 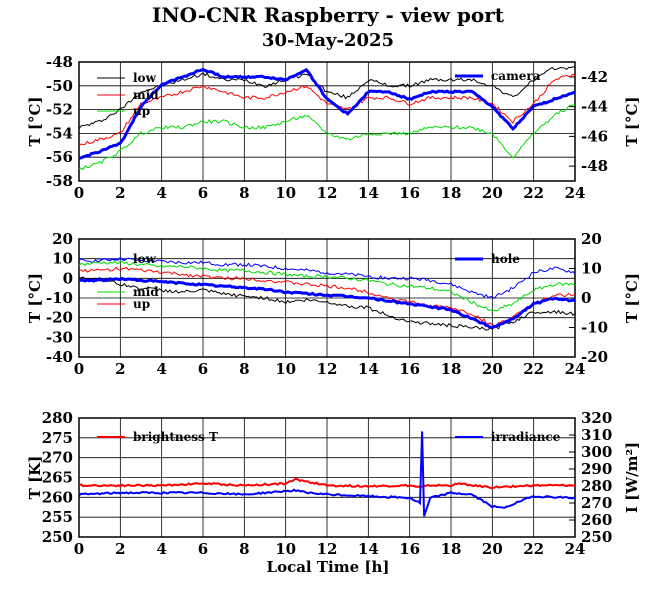 I want to click on series-line-camera, so click(x=327, y=113).